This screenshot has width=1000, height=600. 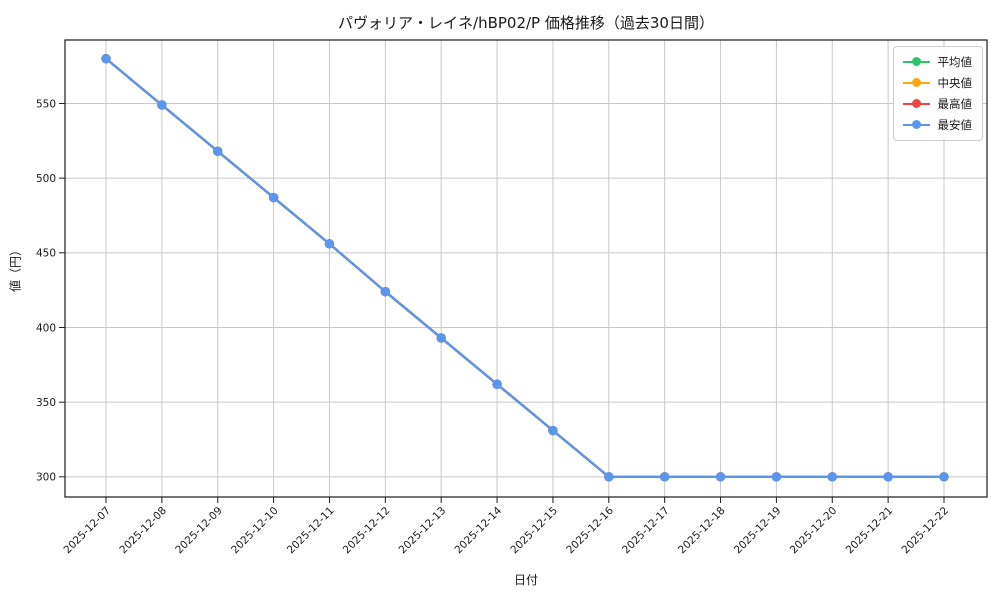 What do you see at coordinates (46, 104) in the screenshot?
I see `y-tick-label: 550` at bounding box center [46, 104].